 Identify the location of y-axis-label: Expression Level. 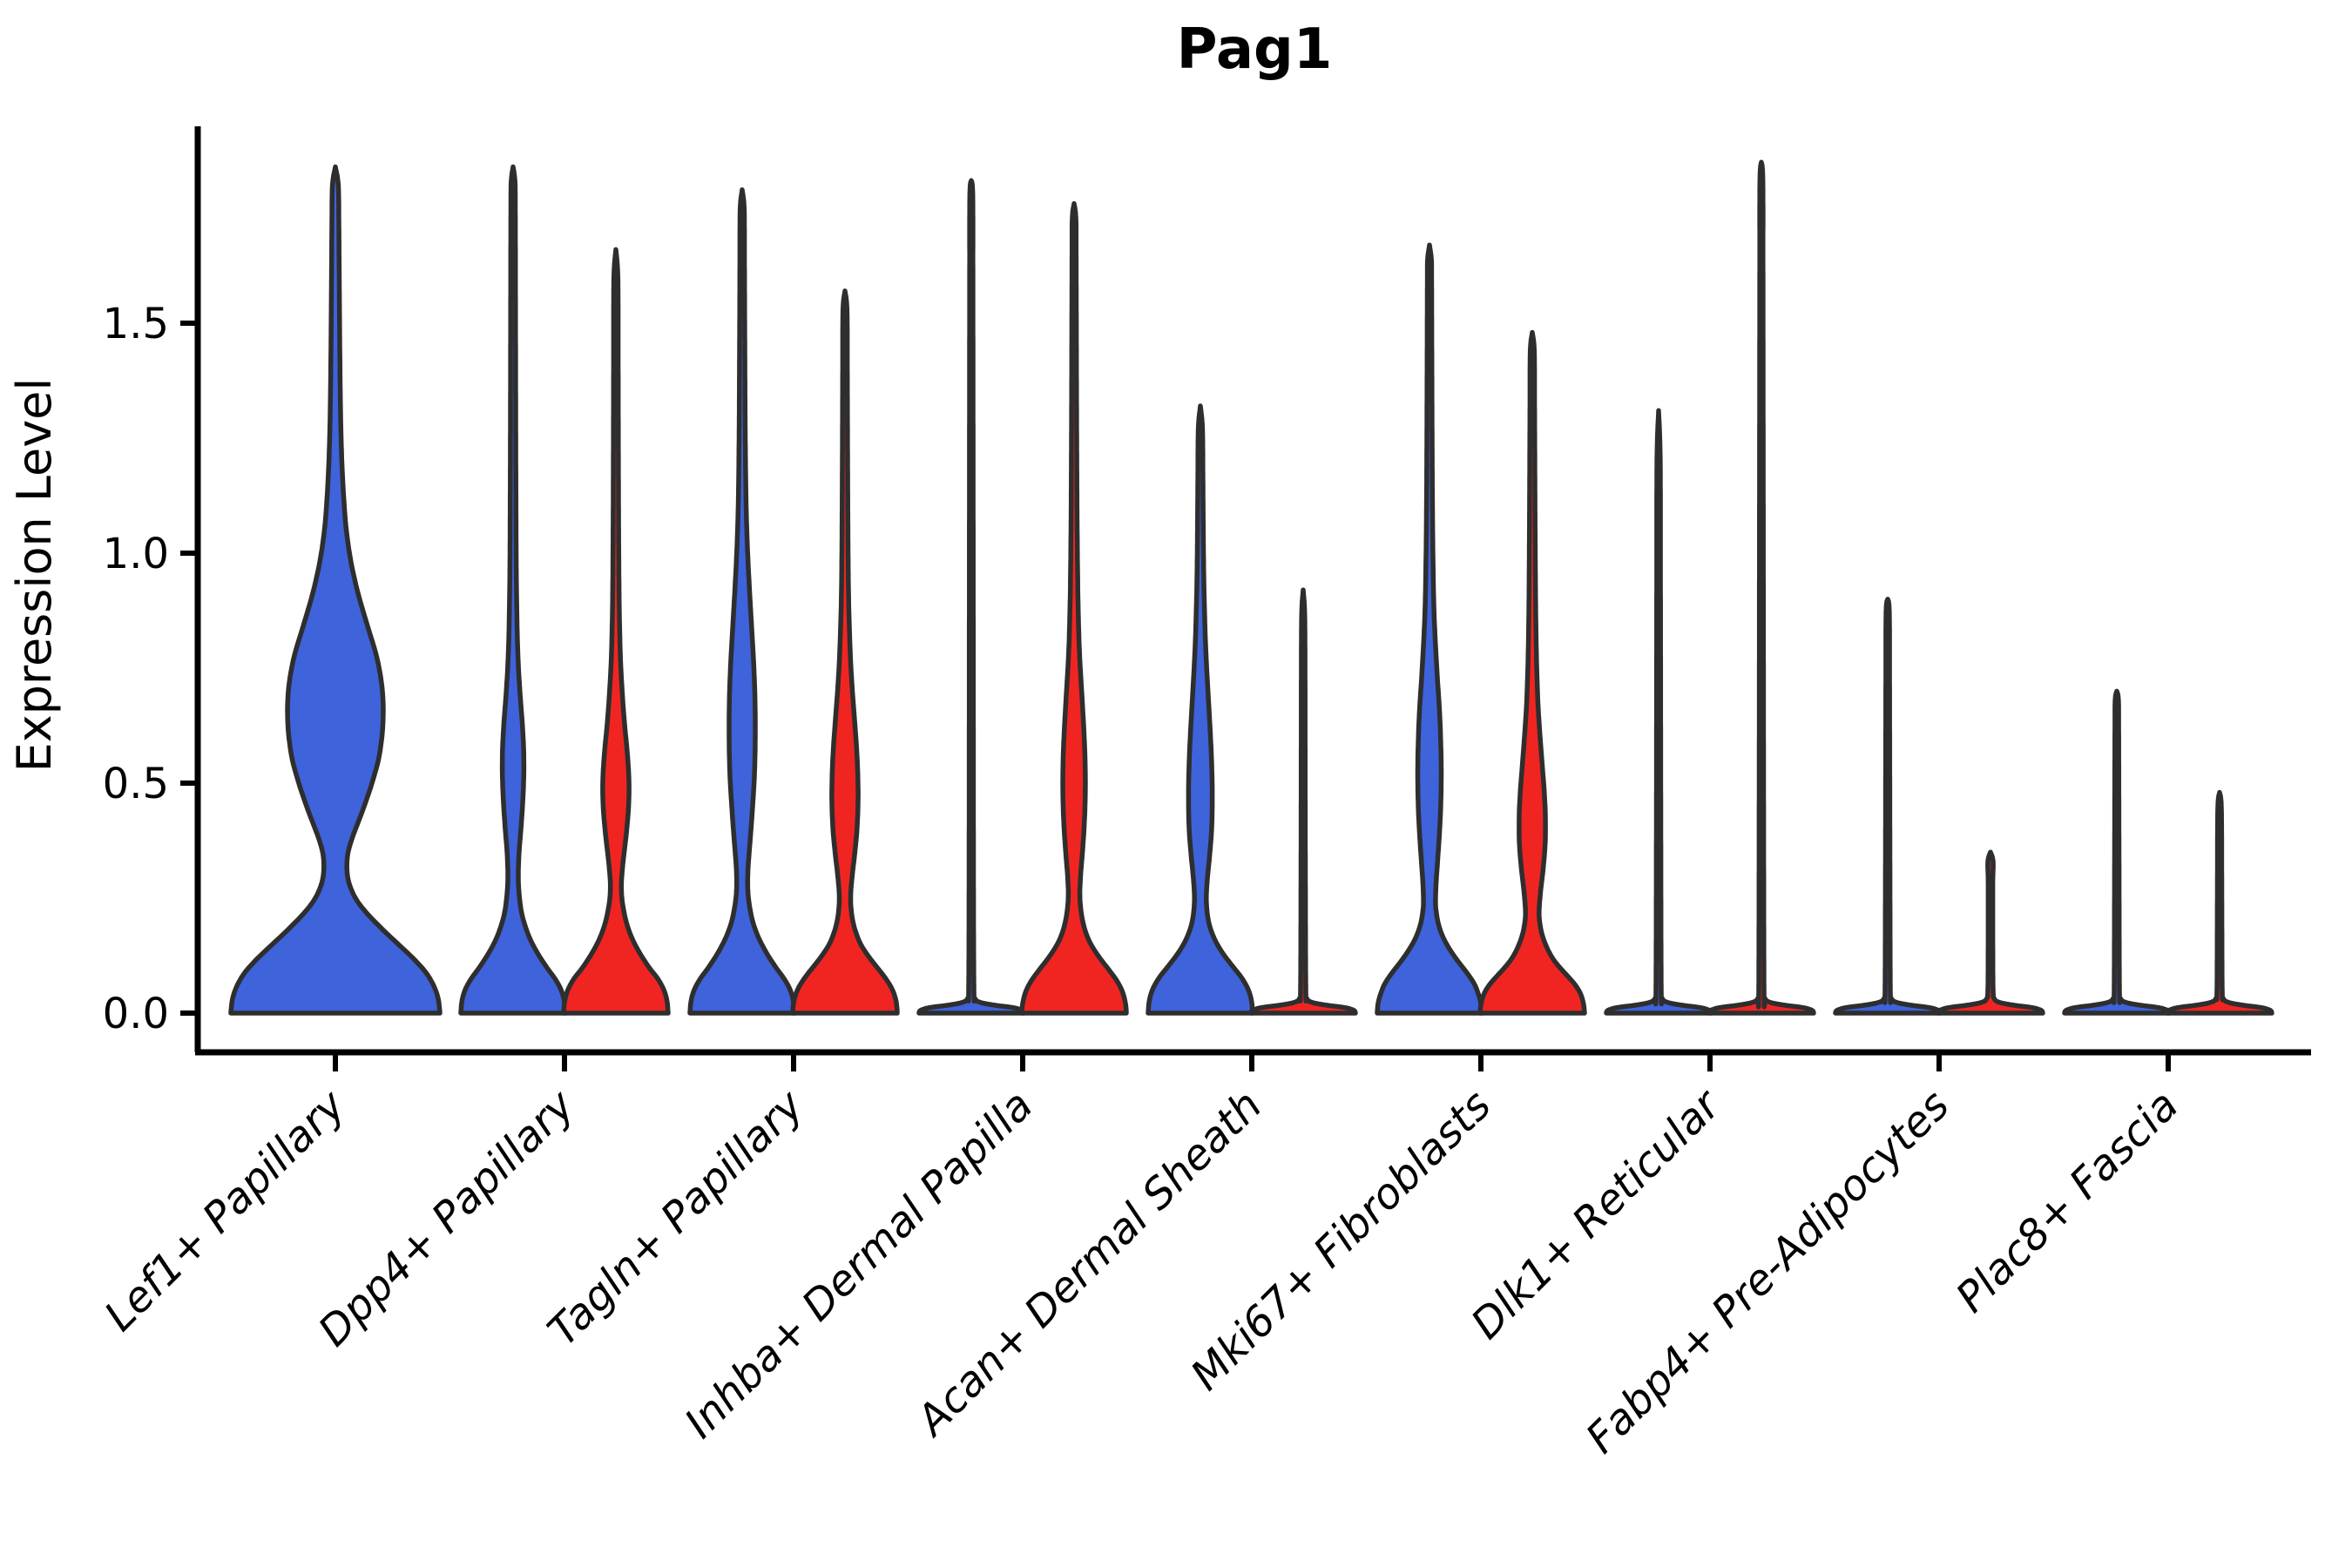
(34, 575).